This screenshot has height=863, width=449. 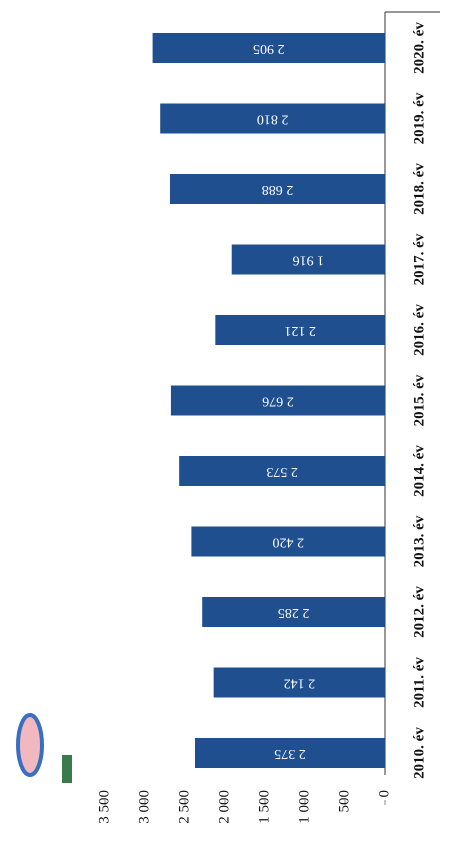 I want to click on value-label: 2 121, so click(x=300, y=330).